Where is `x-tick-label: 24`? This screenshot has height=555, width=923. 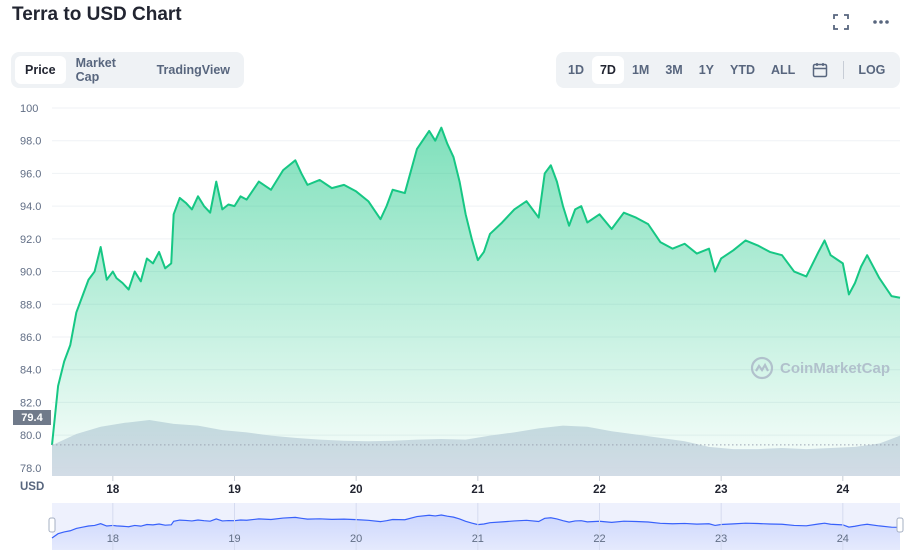 x-tick-label: 24 is located at coordinates (842, 490).